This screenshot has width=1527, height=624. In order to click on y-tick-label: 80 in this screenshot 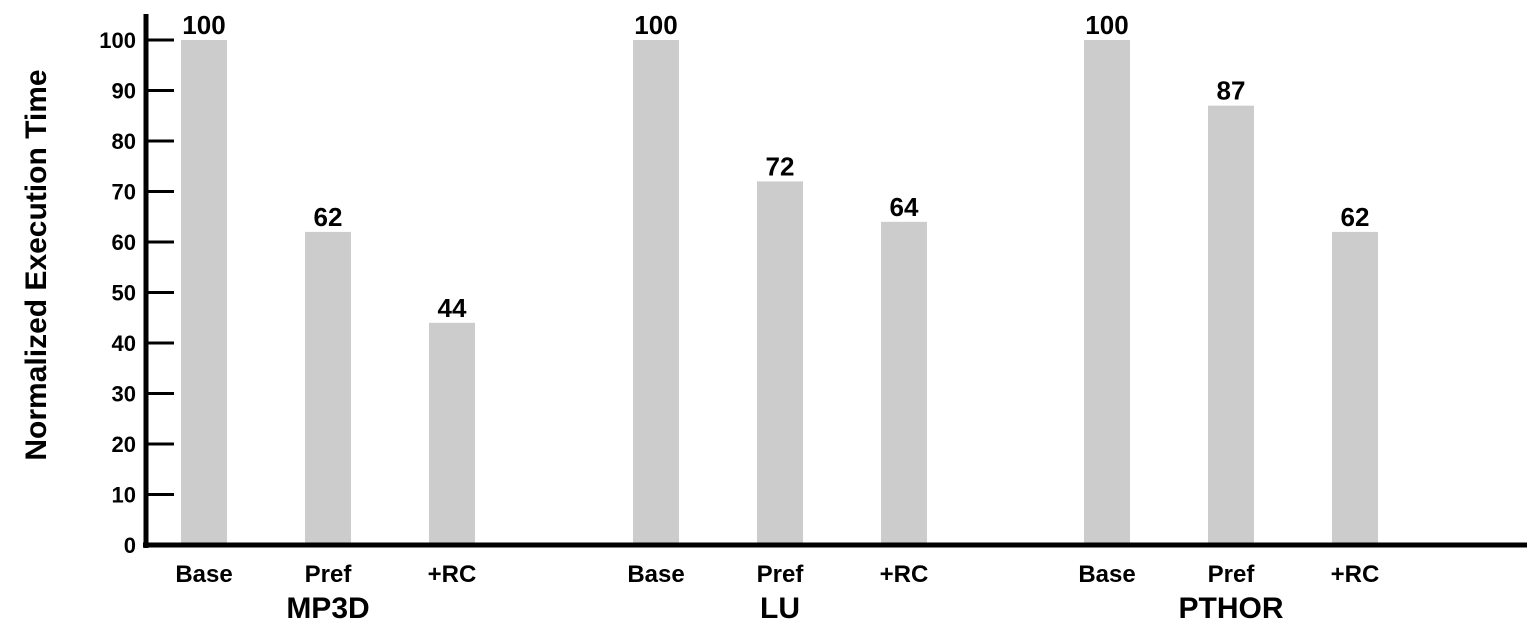, I will do `click(124, 141)`.